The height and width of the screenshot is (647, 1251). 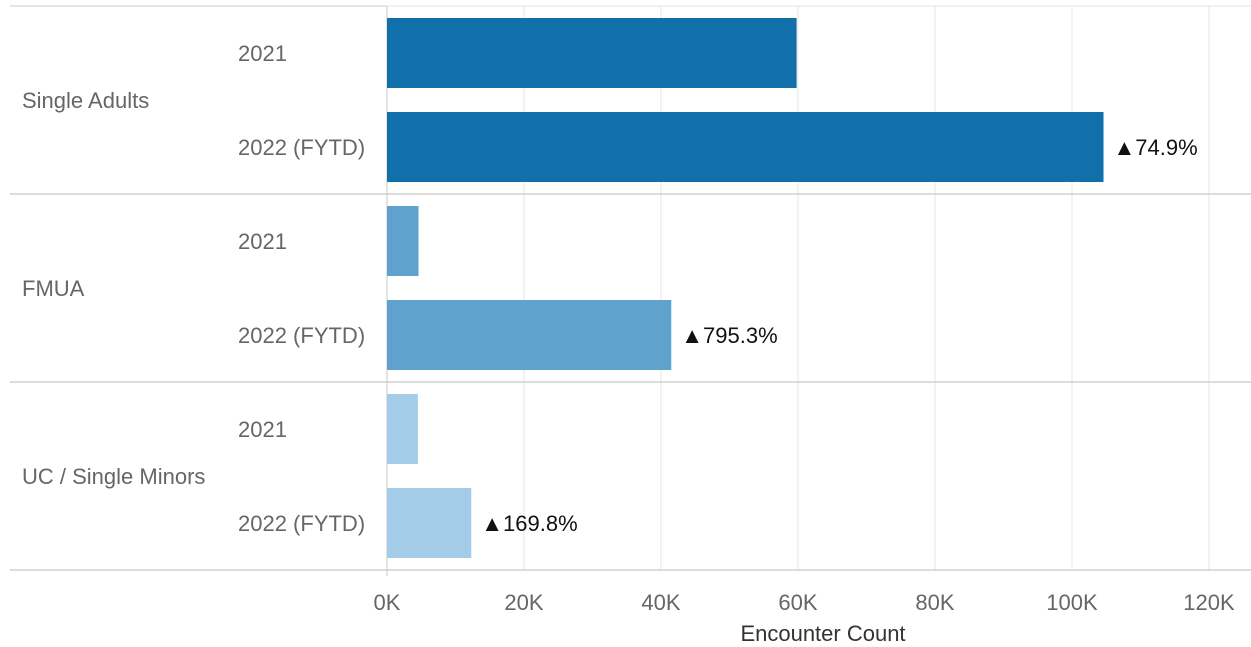 I want to click on x-axis: 0K 20K 40K 60K 80K 100K 120K, so click(x=804, y=602).